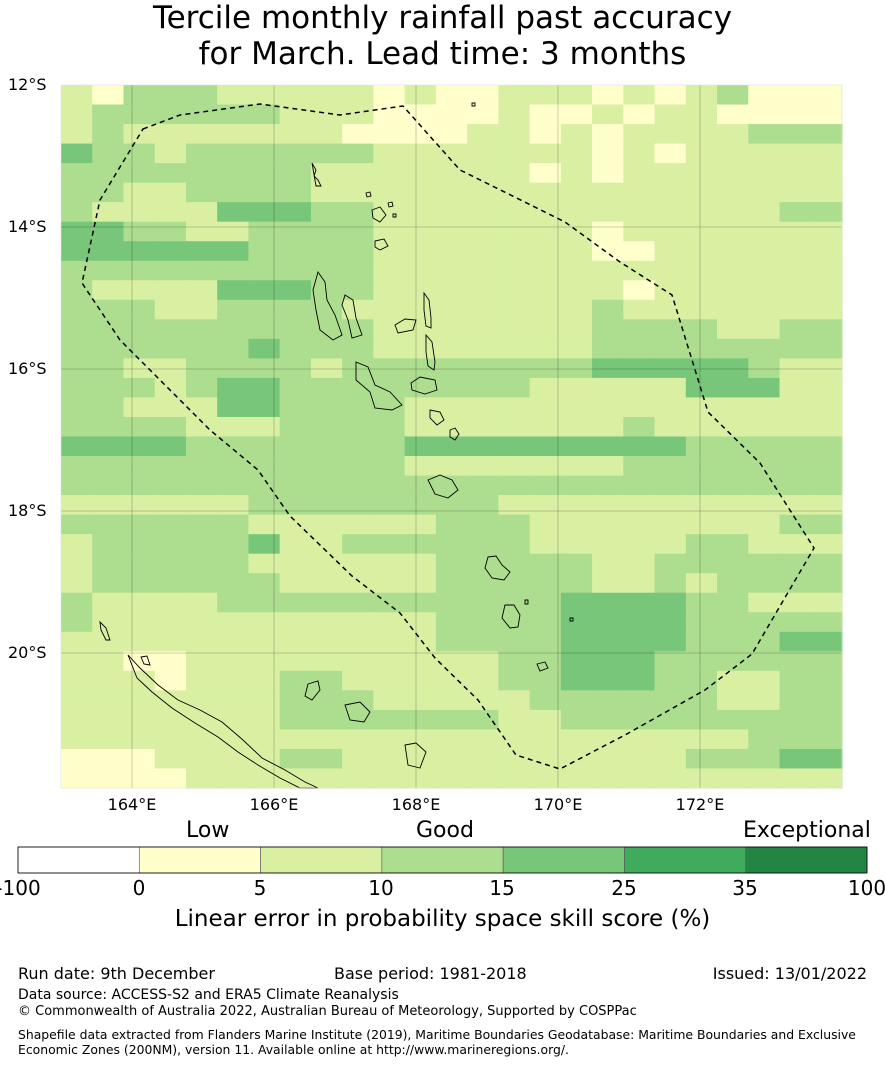  I want to click on colorbar-bin, so click(199, 860).